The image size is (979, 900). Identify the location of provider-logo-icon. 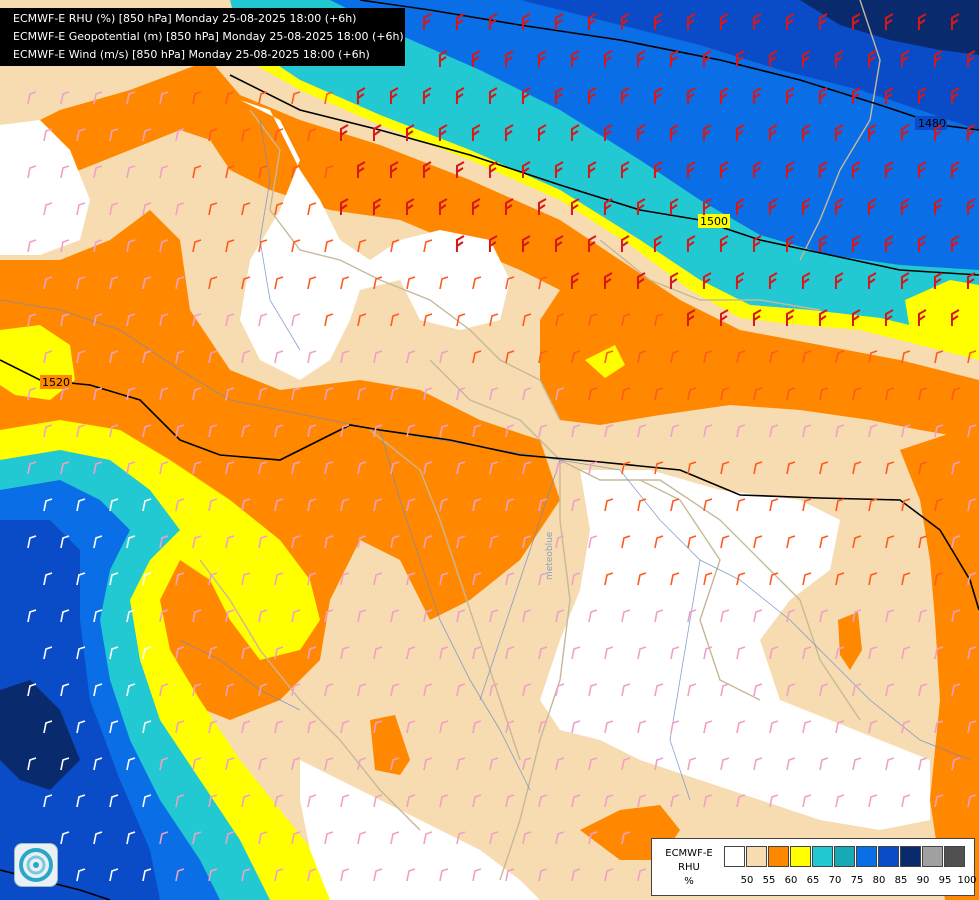
(36, 865).